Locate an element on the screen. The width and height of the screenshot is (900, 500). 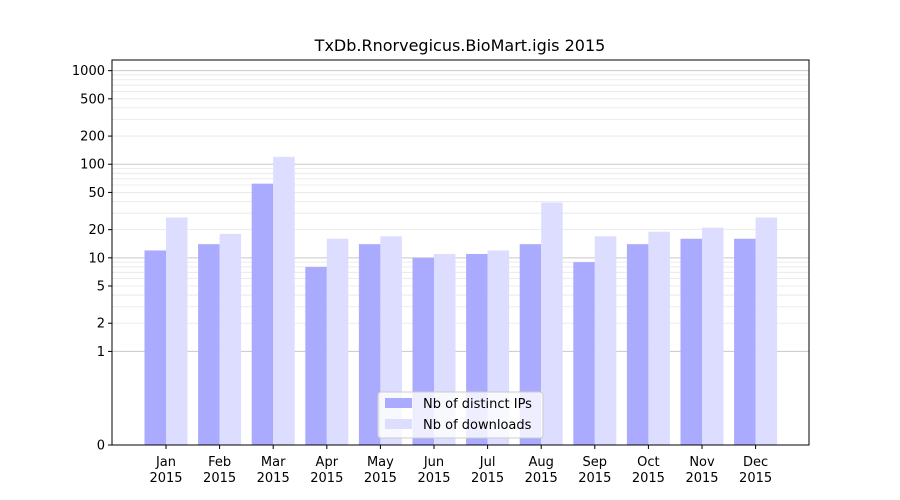
x-tick-label: Nov 2015 is located at coordinates (701, 470).